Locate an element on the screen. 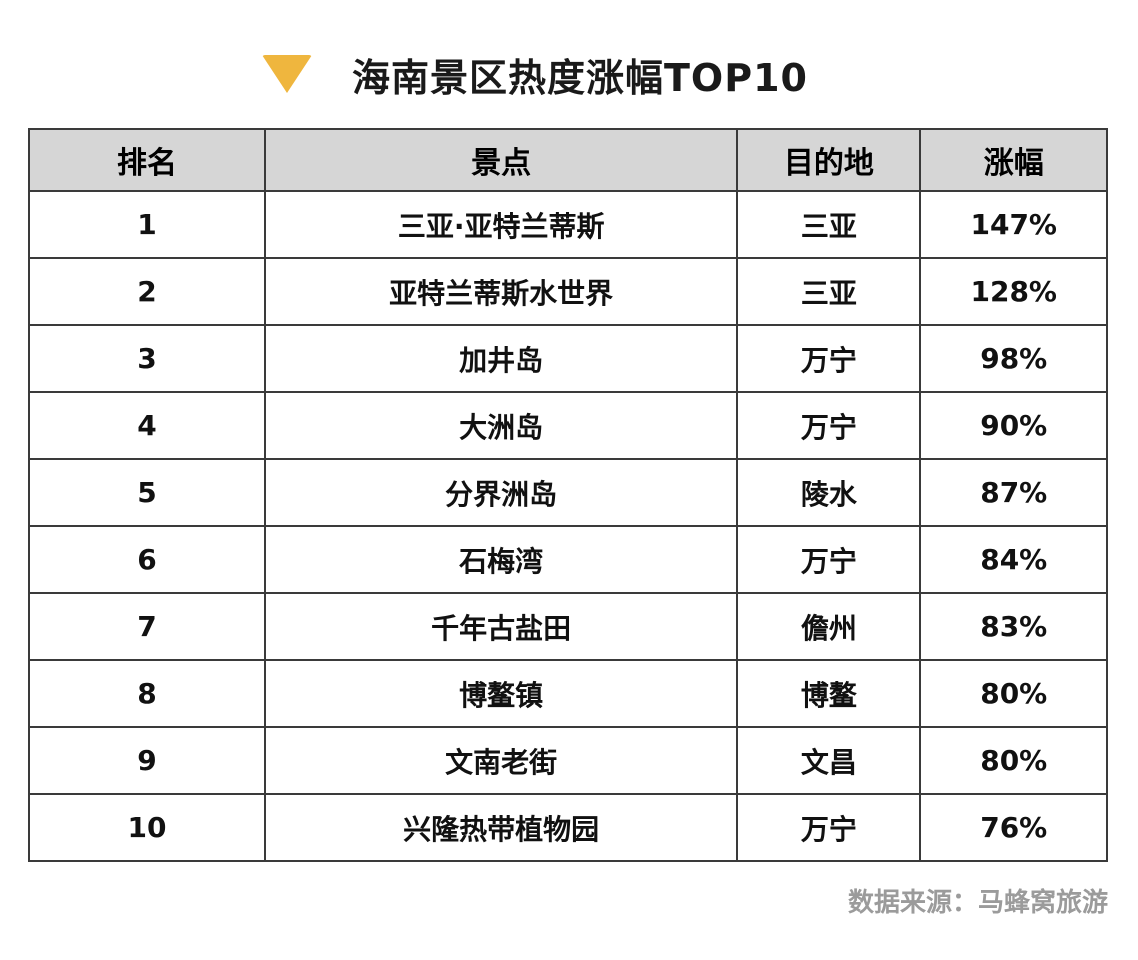 This screenshot has width=1138, height=960. table-row: 7 千年古盐田 儋州 83% is located at coordinates (567, 626).